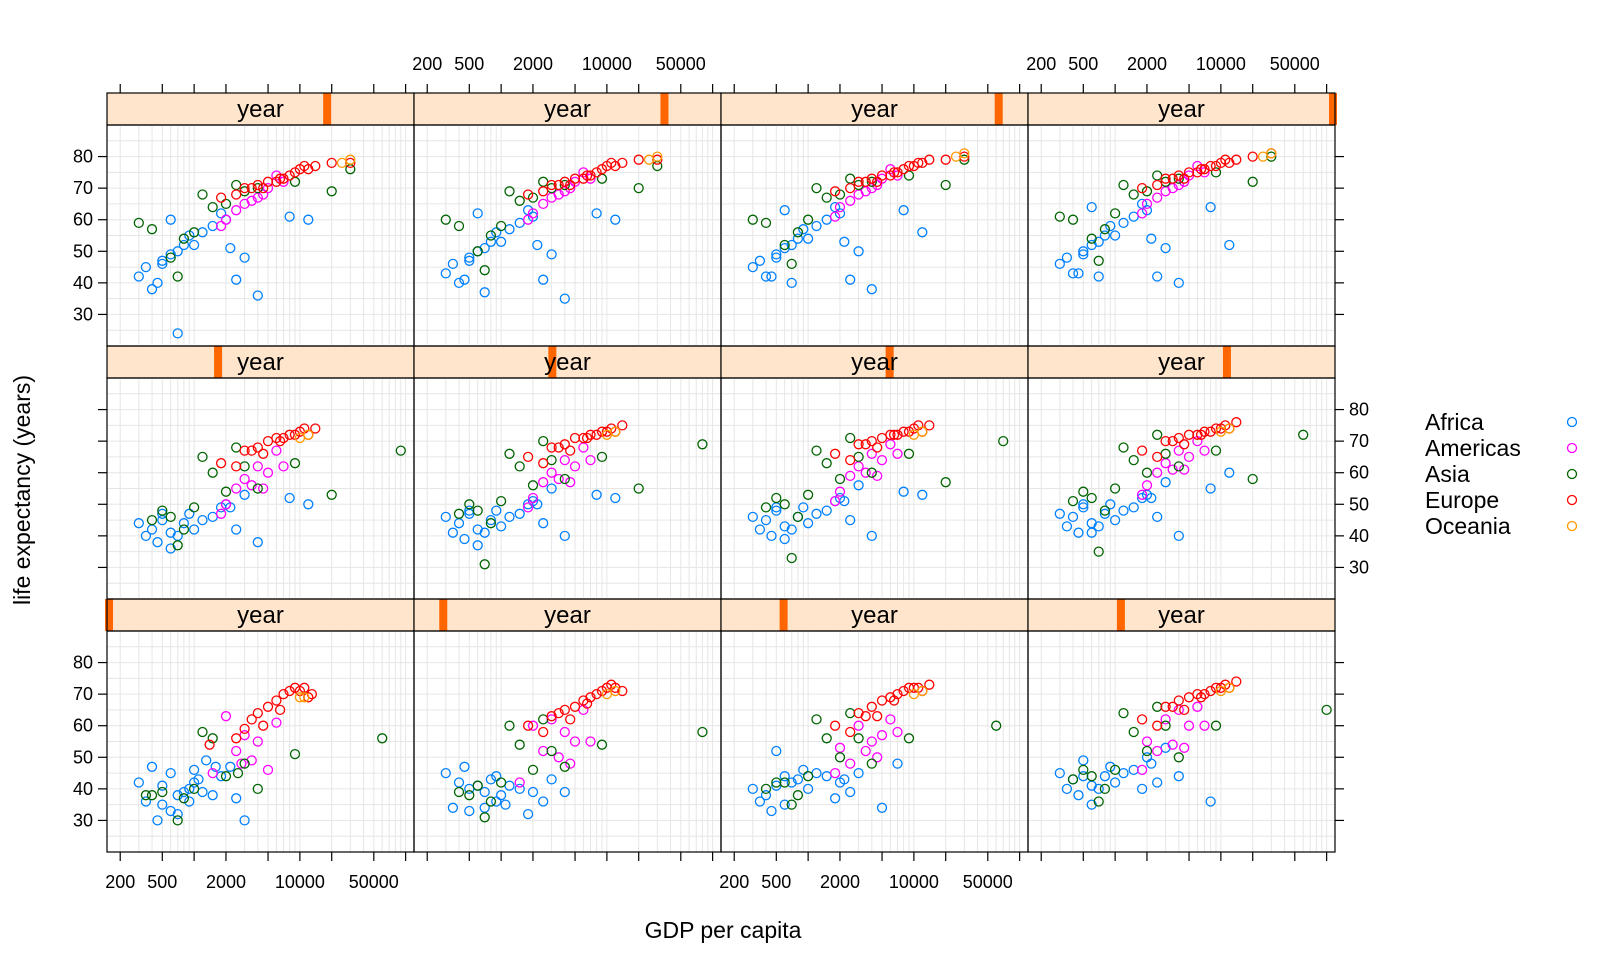 The width and height of the screenshot is (1600, 965). I want to click on panel-2: year, so click(567, 725).